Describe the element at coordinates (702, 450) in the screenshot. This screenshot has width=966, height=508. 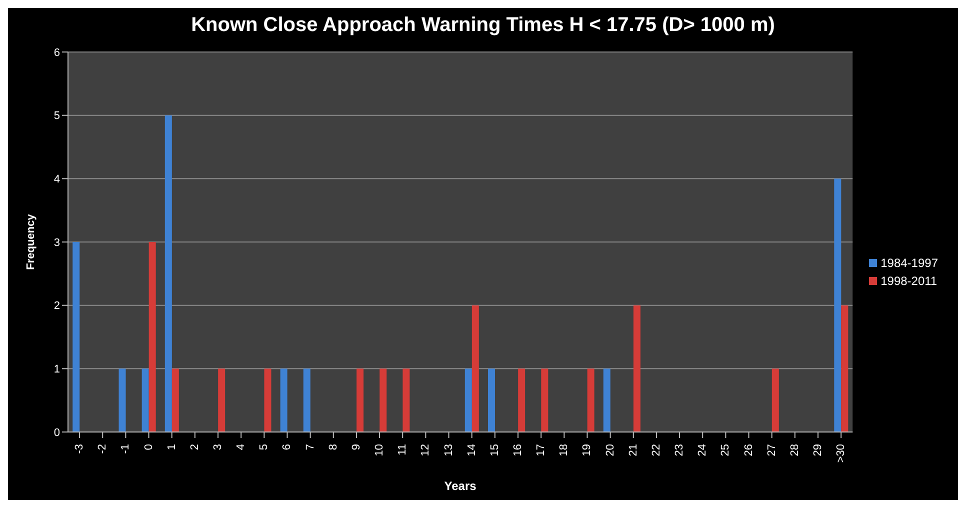
I see `x-tick-label: 24` at that location.